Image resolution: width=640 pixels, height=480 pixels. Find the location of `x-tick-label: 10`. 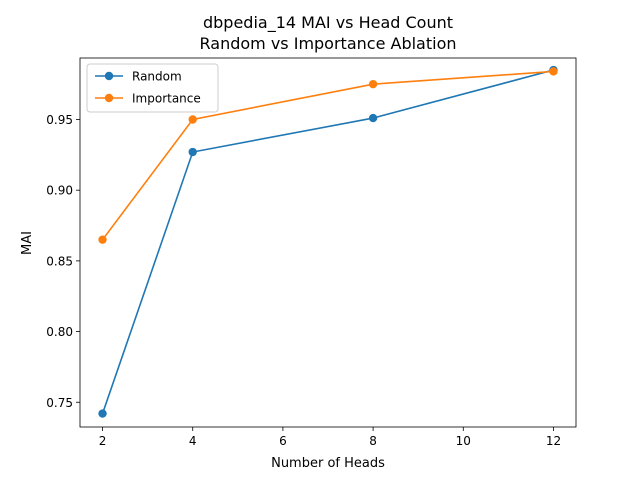

x-tick-label: 10 is located at coordinates (463, 441).